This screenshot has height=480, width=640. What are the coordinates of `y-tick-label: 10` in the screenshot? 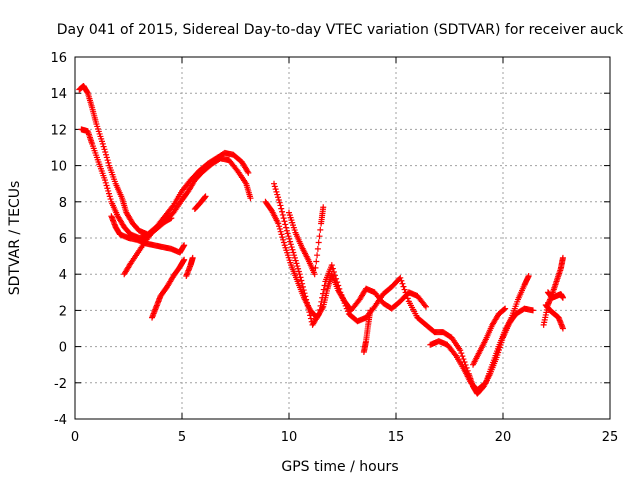 It's located at (58, 167).